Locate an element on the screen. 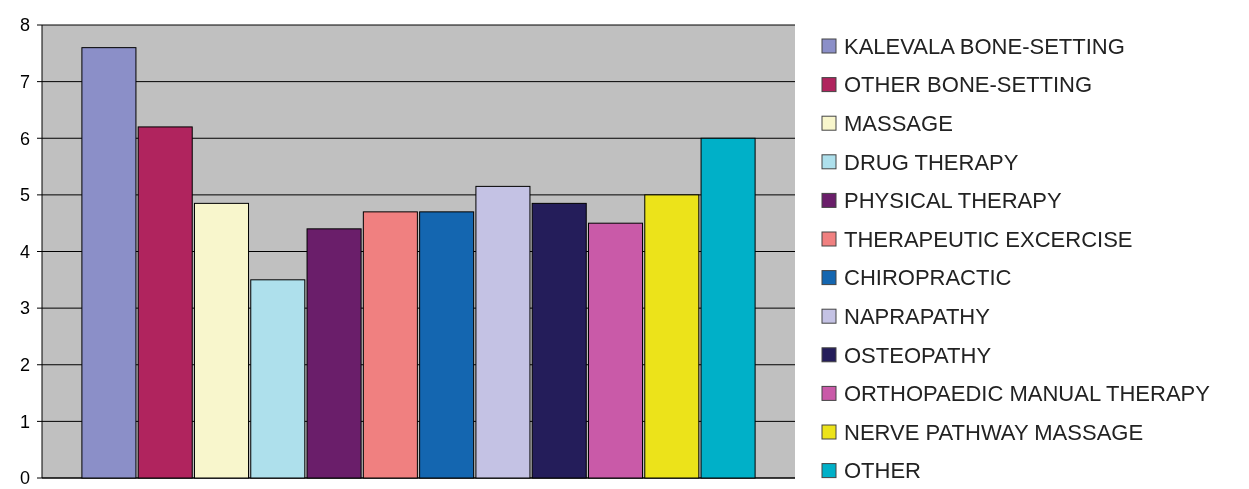 This screenshot has width=1249, height=489. legend-label: CHIROPRACTIC is located at coordinates (928, 278).